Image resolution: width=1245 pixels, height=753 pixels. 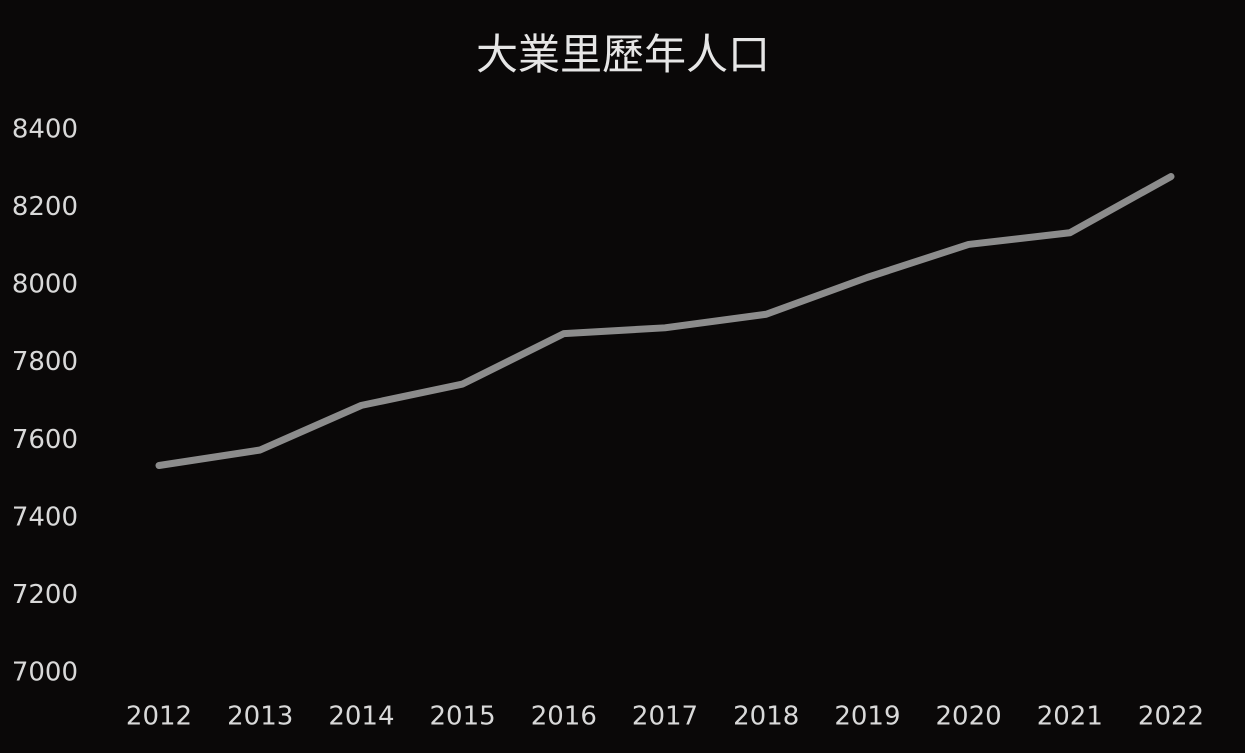 I want to click on x-tick-label: 2015, so click(x=463, y=717).